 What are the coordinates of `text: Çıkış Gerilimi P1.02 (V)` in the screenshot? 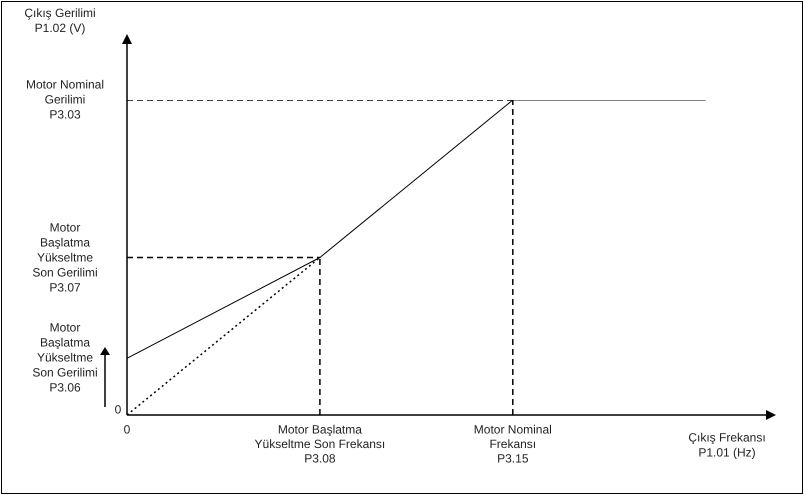 It's located at (60, 20).